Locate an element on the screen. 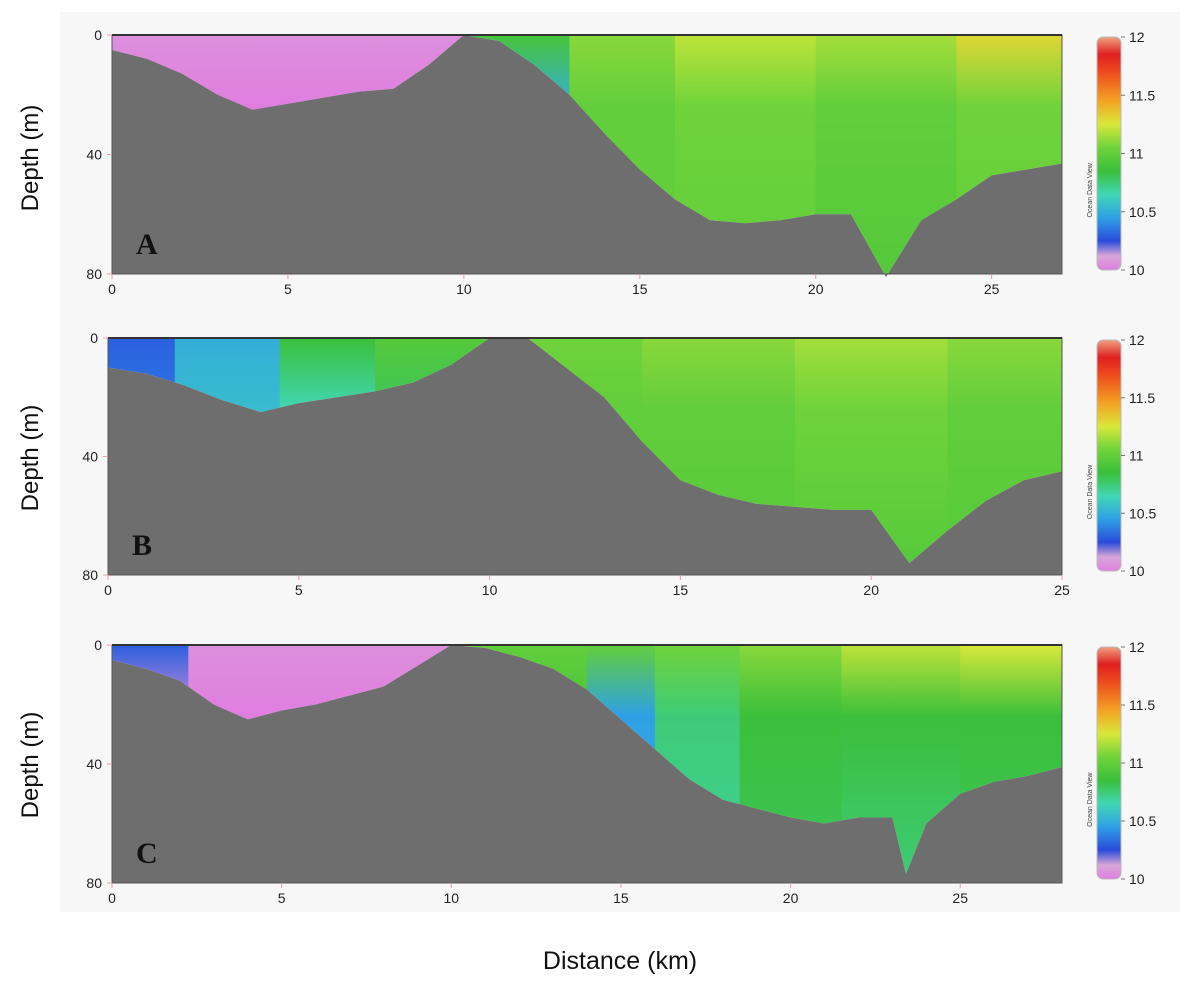 The width and height of the screenshot is (1190, 984). panel-label: C is located at coordinates (147, 853).